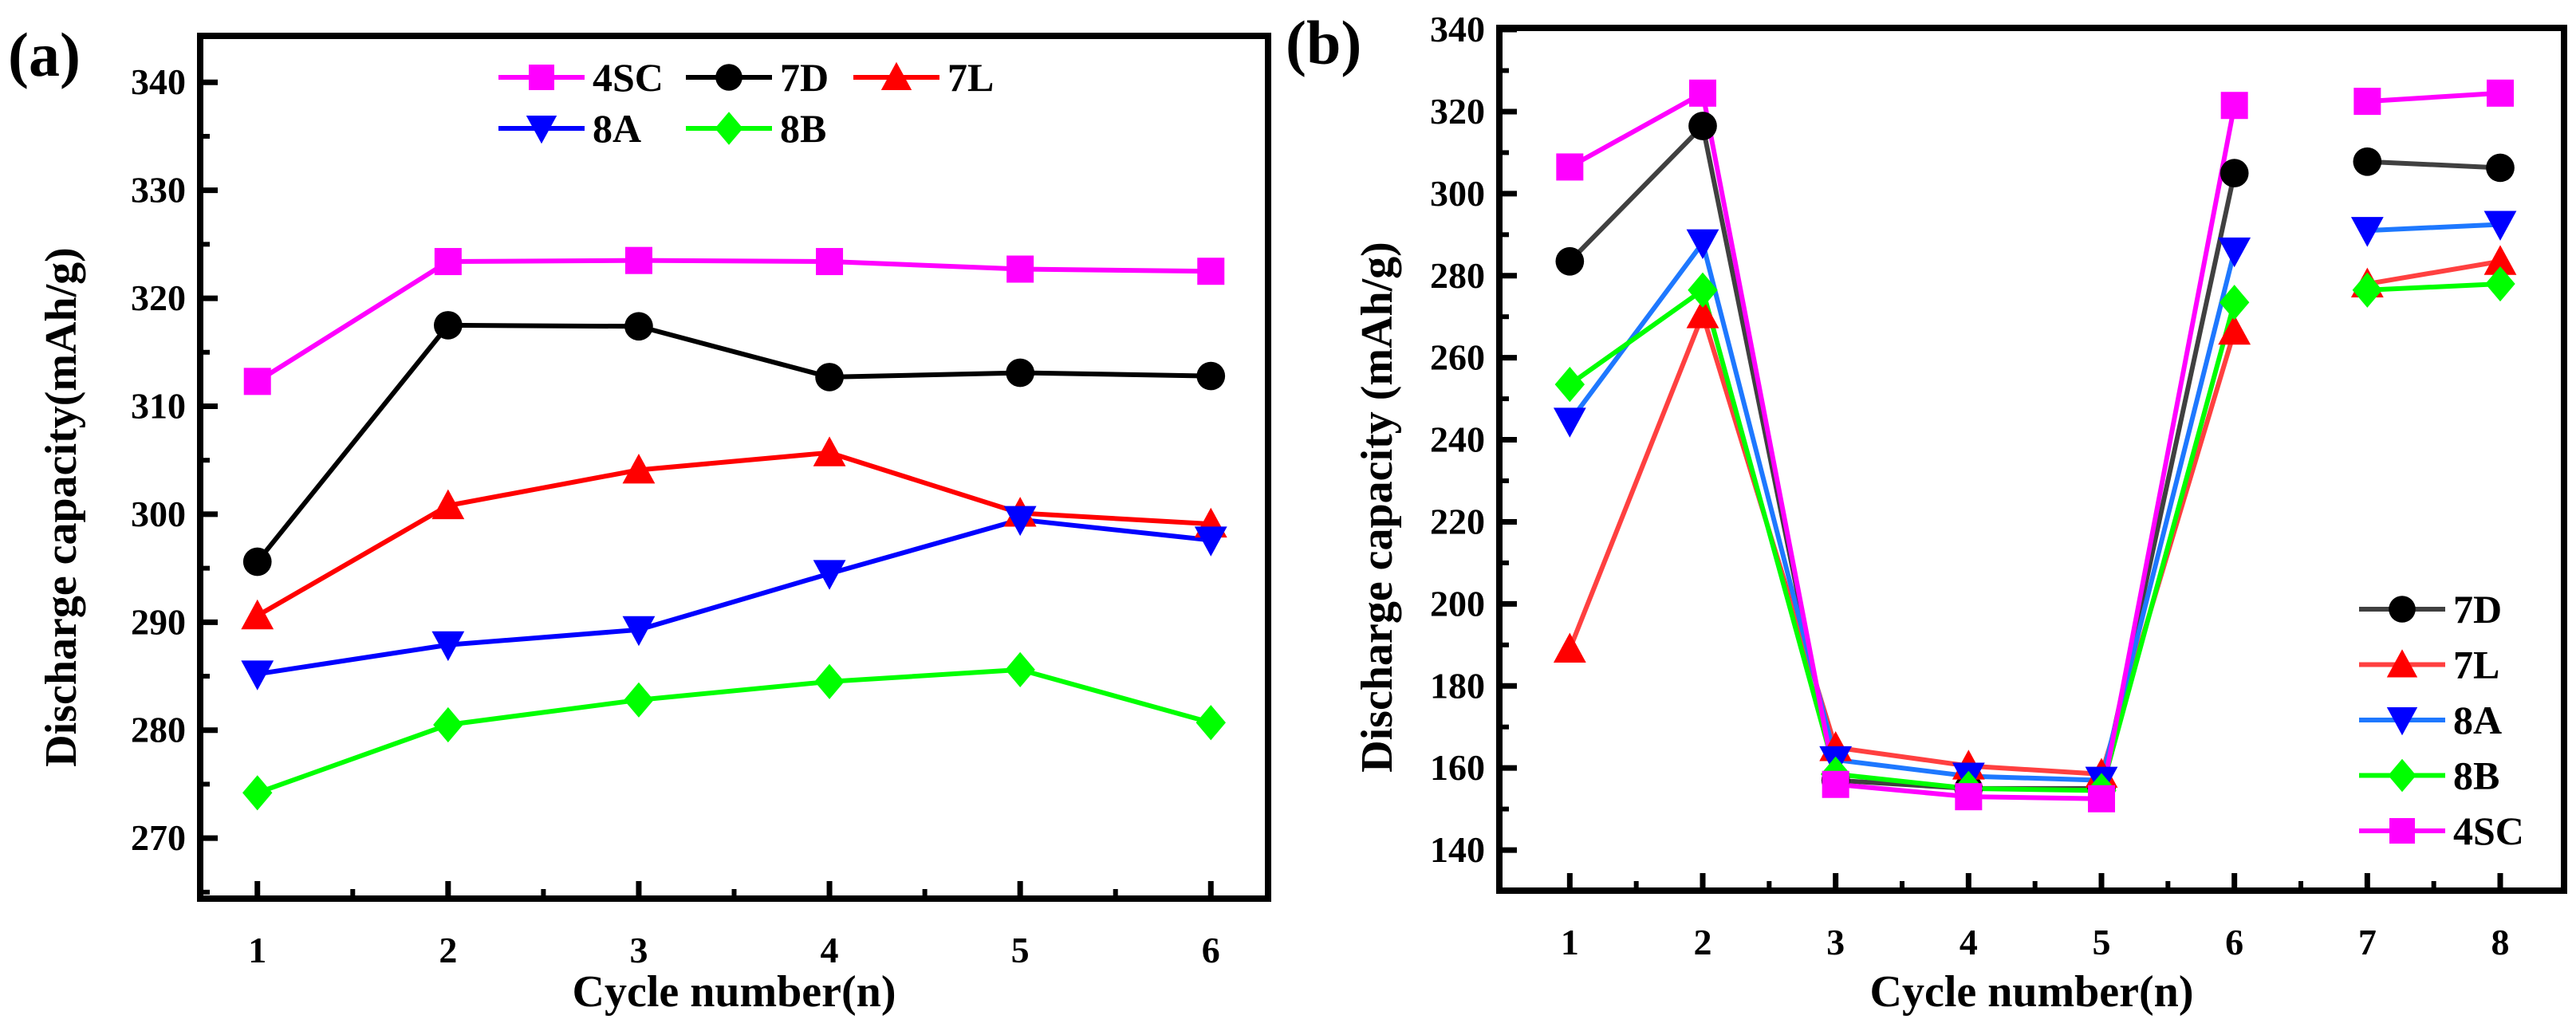  What do you see at coordinates (1457, 767) in the screenshot?
I see `y-tick-label: 160` at bounding box center [1457, 767].